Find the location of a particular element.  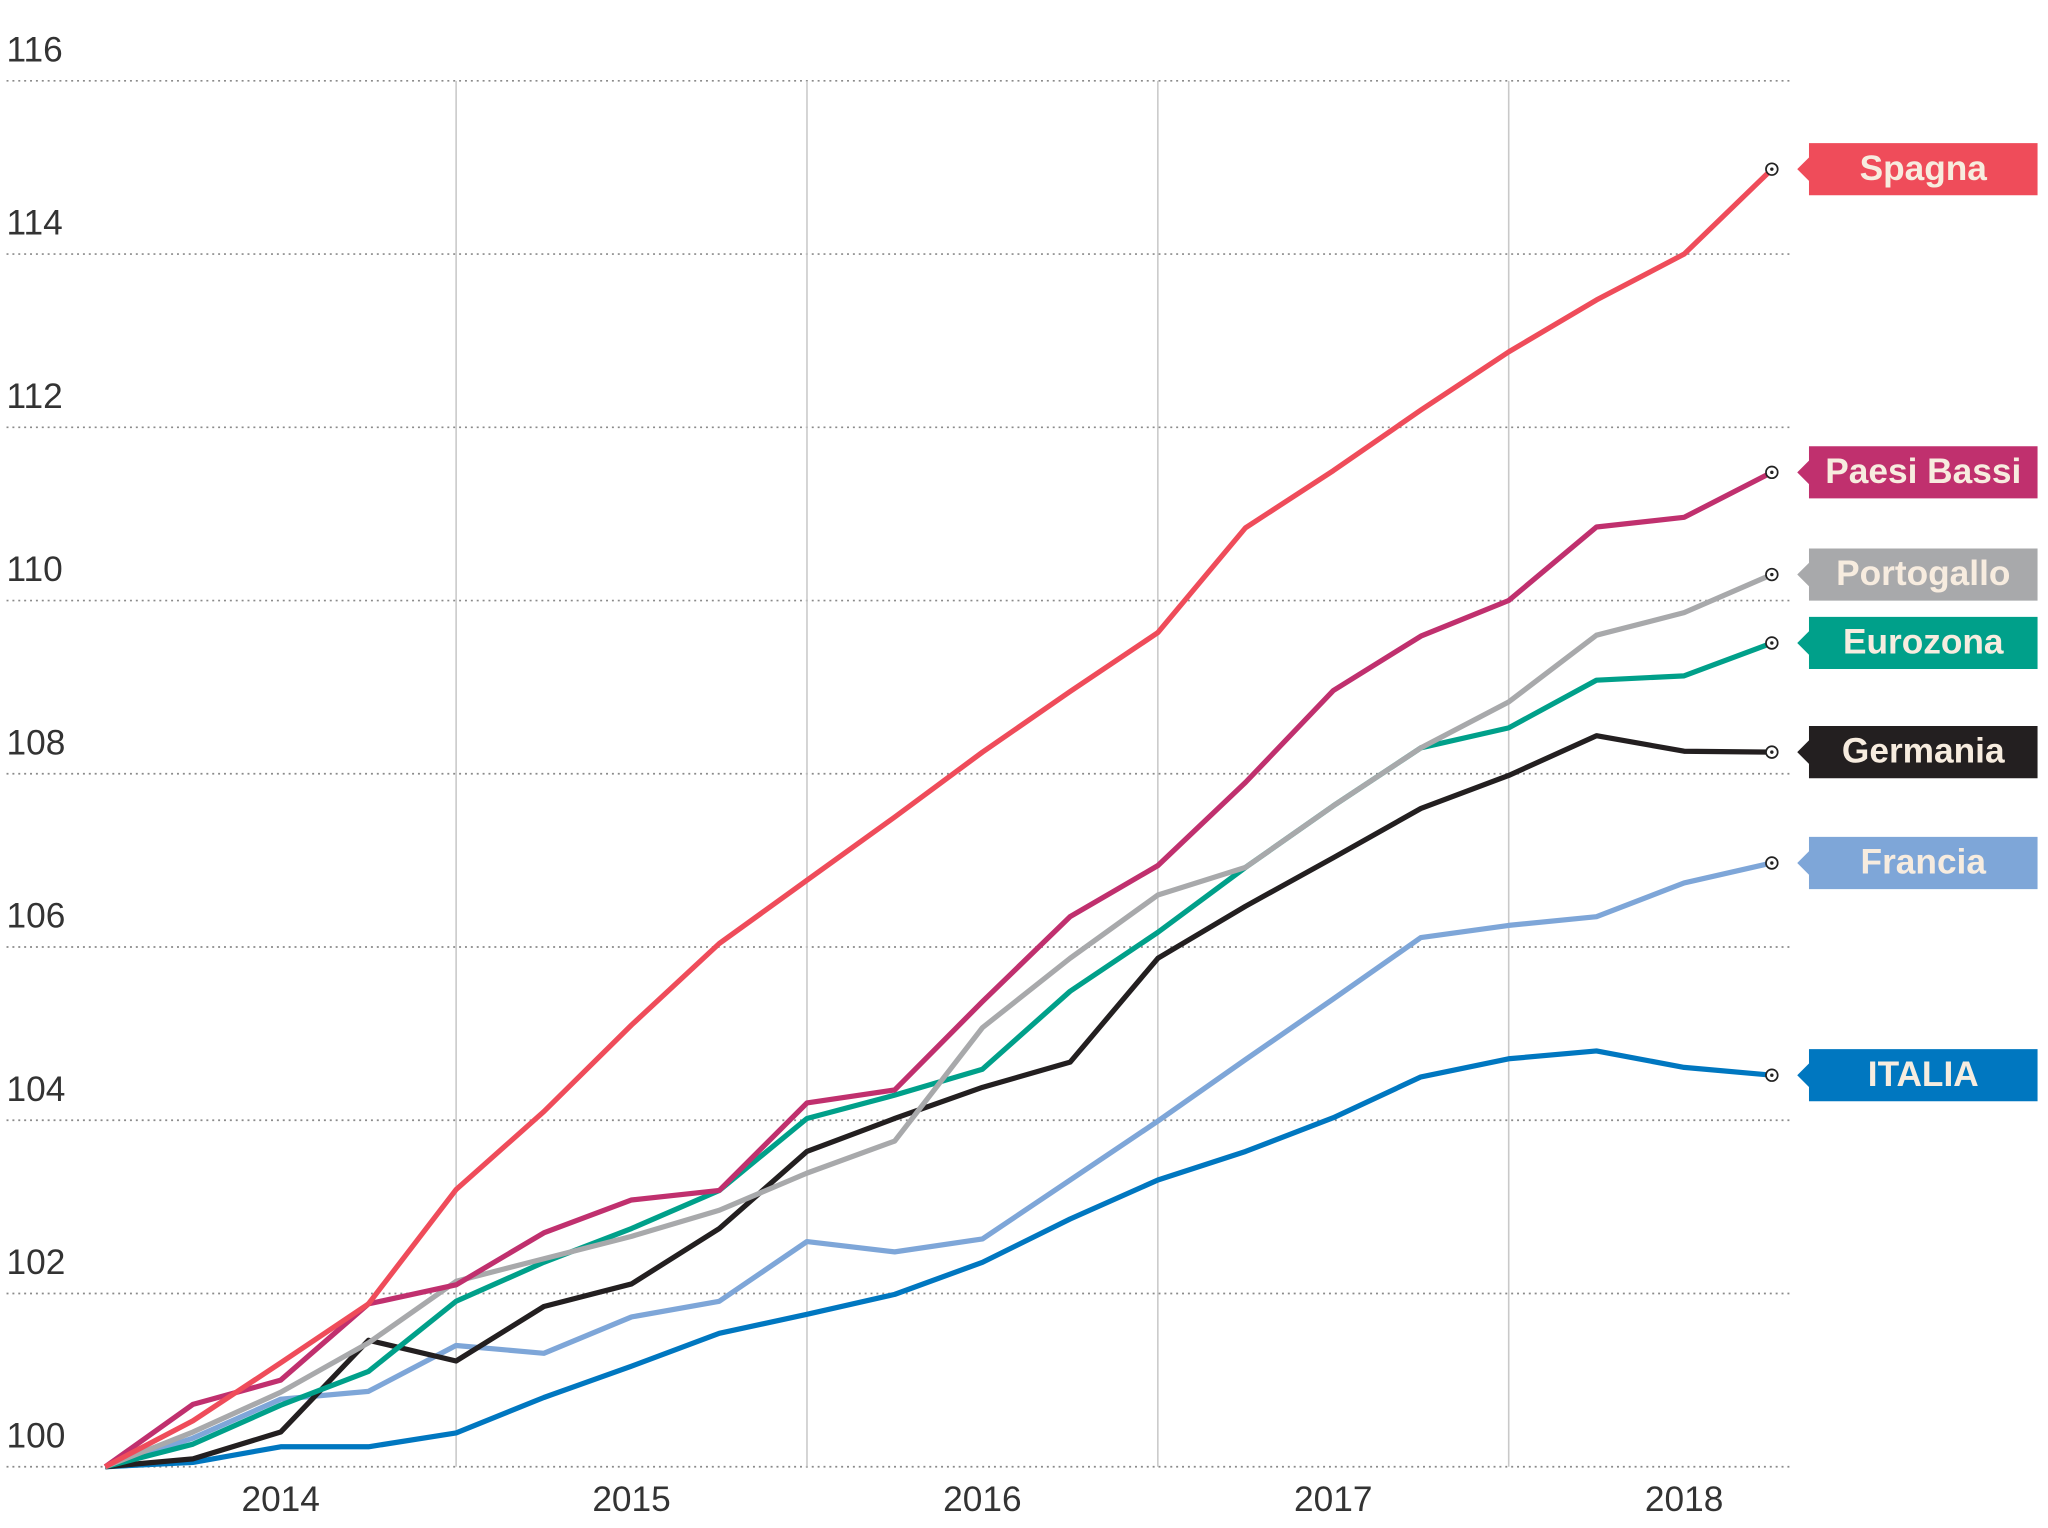

x-tick-label: 2018 is located at coordinates (1684, 1499).